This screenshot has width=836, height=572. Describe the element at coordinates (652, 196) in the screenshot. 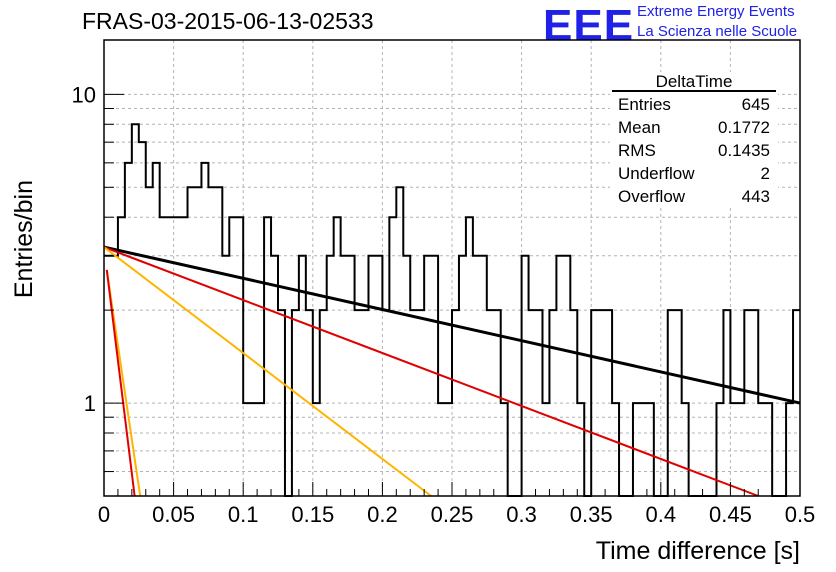

I see `stats-label-overflow: Overflow` at that location.